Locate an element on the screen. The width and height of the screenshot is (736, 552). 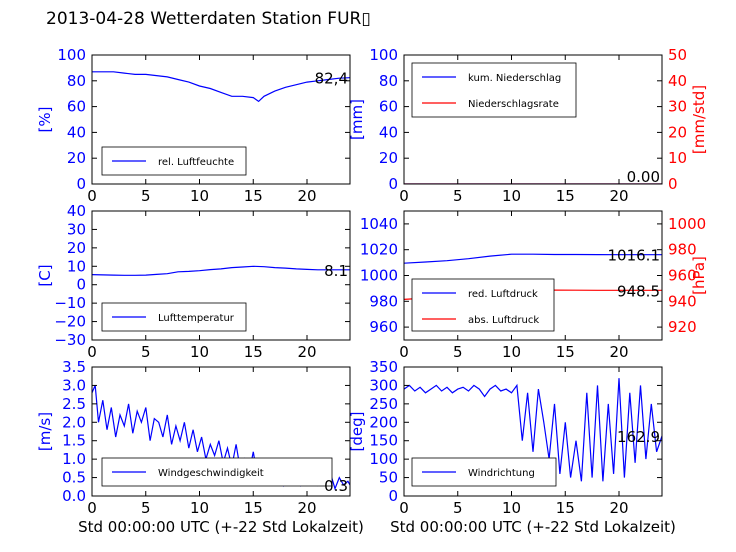
y2-axis-label: [mm/std] is located at coordinates (699, 119).